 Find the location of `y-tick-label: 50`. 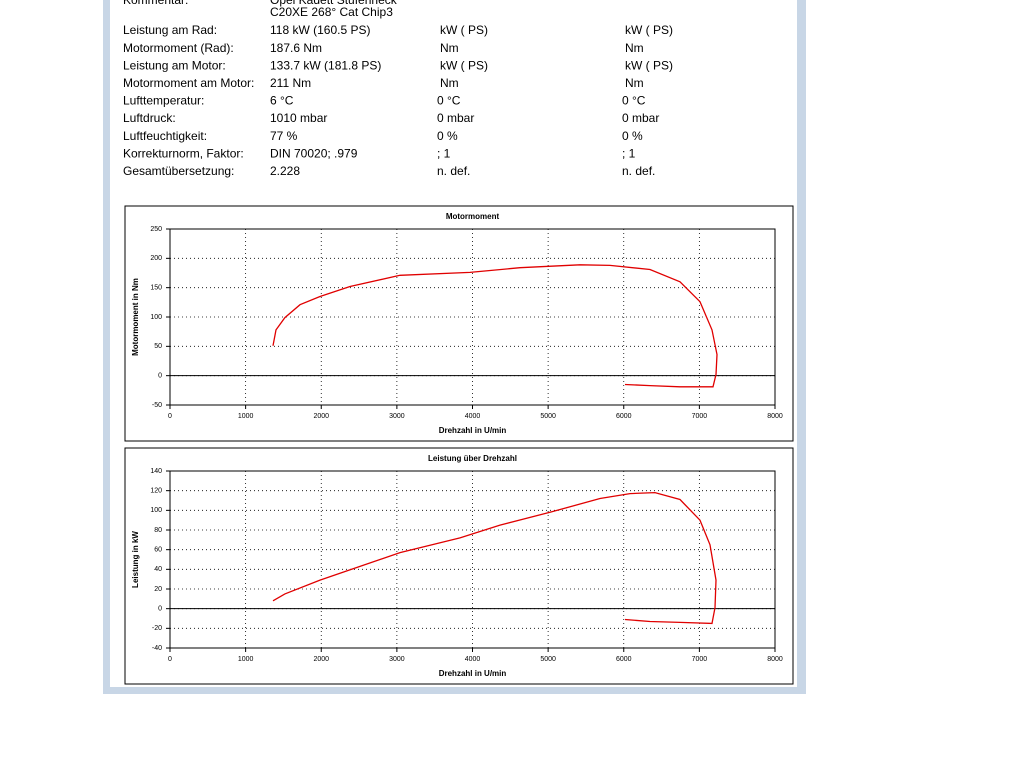

y-tick-label: 50 is located at coordinates (158, 346).